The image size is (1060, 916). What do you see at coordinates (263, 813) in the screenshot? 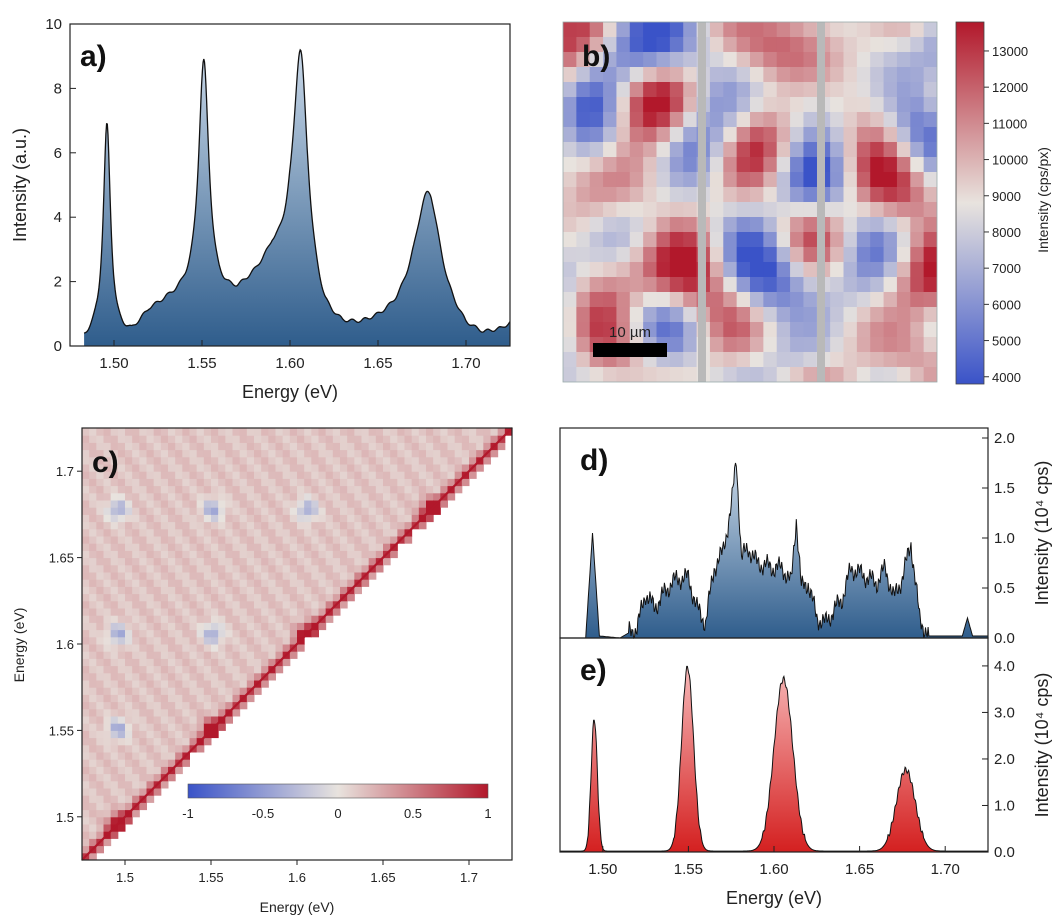
I see `panel-c-colorbar-tick-label: -0.5` at bounding box center [263, 813].